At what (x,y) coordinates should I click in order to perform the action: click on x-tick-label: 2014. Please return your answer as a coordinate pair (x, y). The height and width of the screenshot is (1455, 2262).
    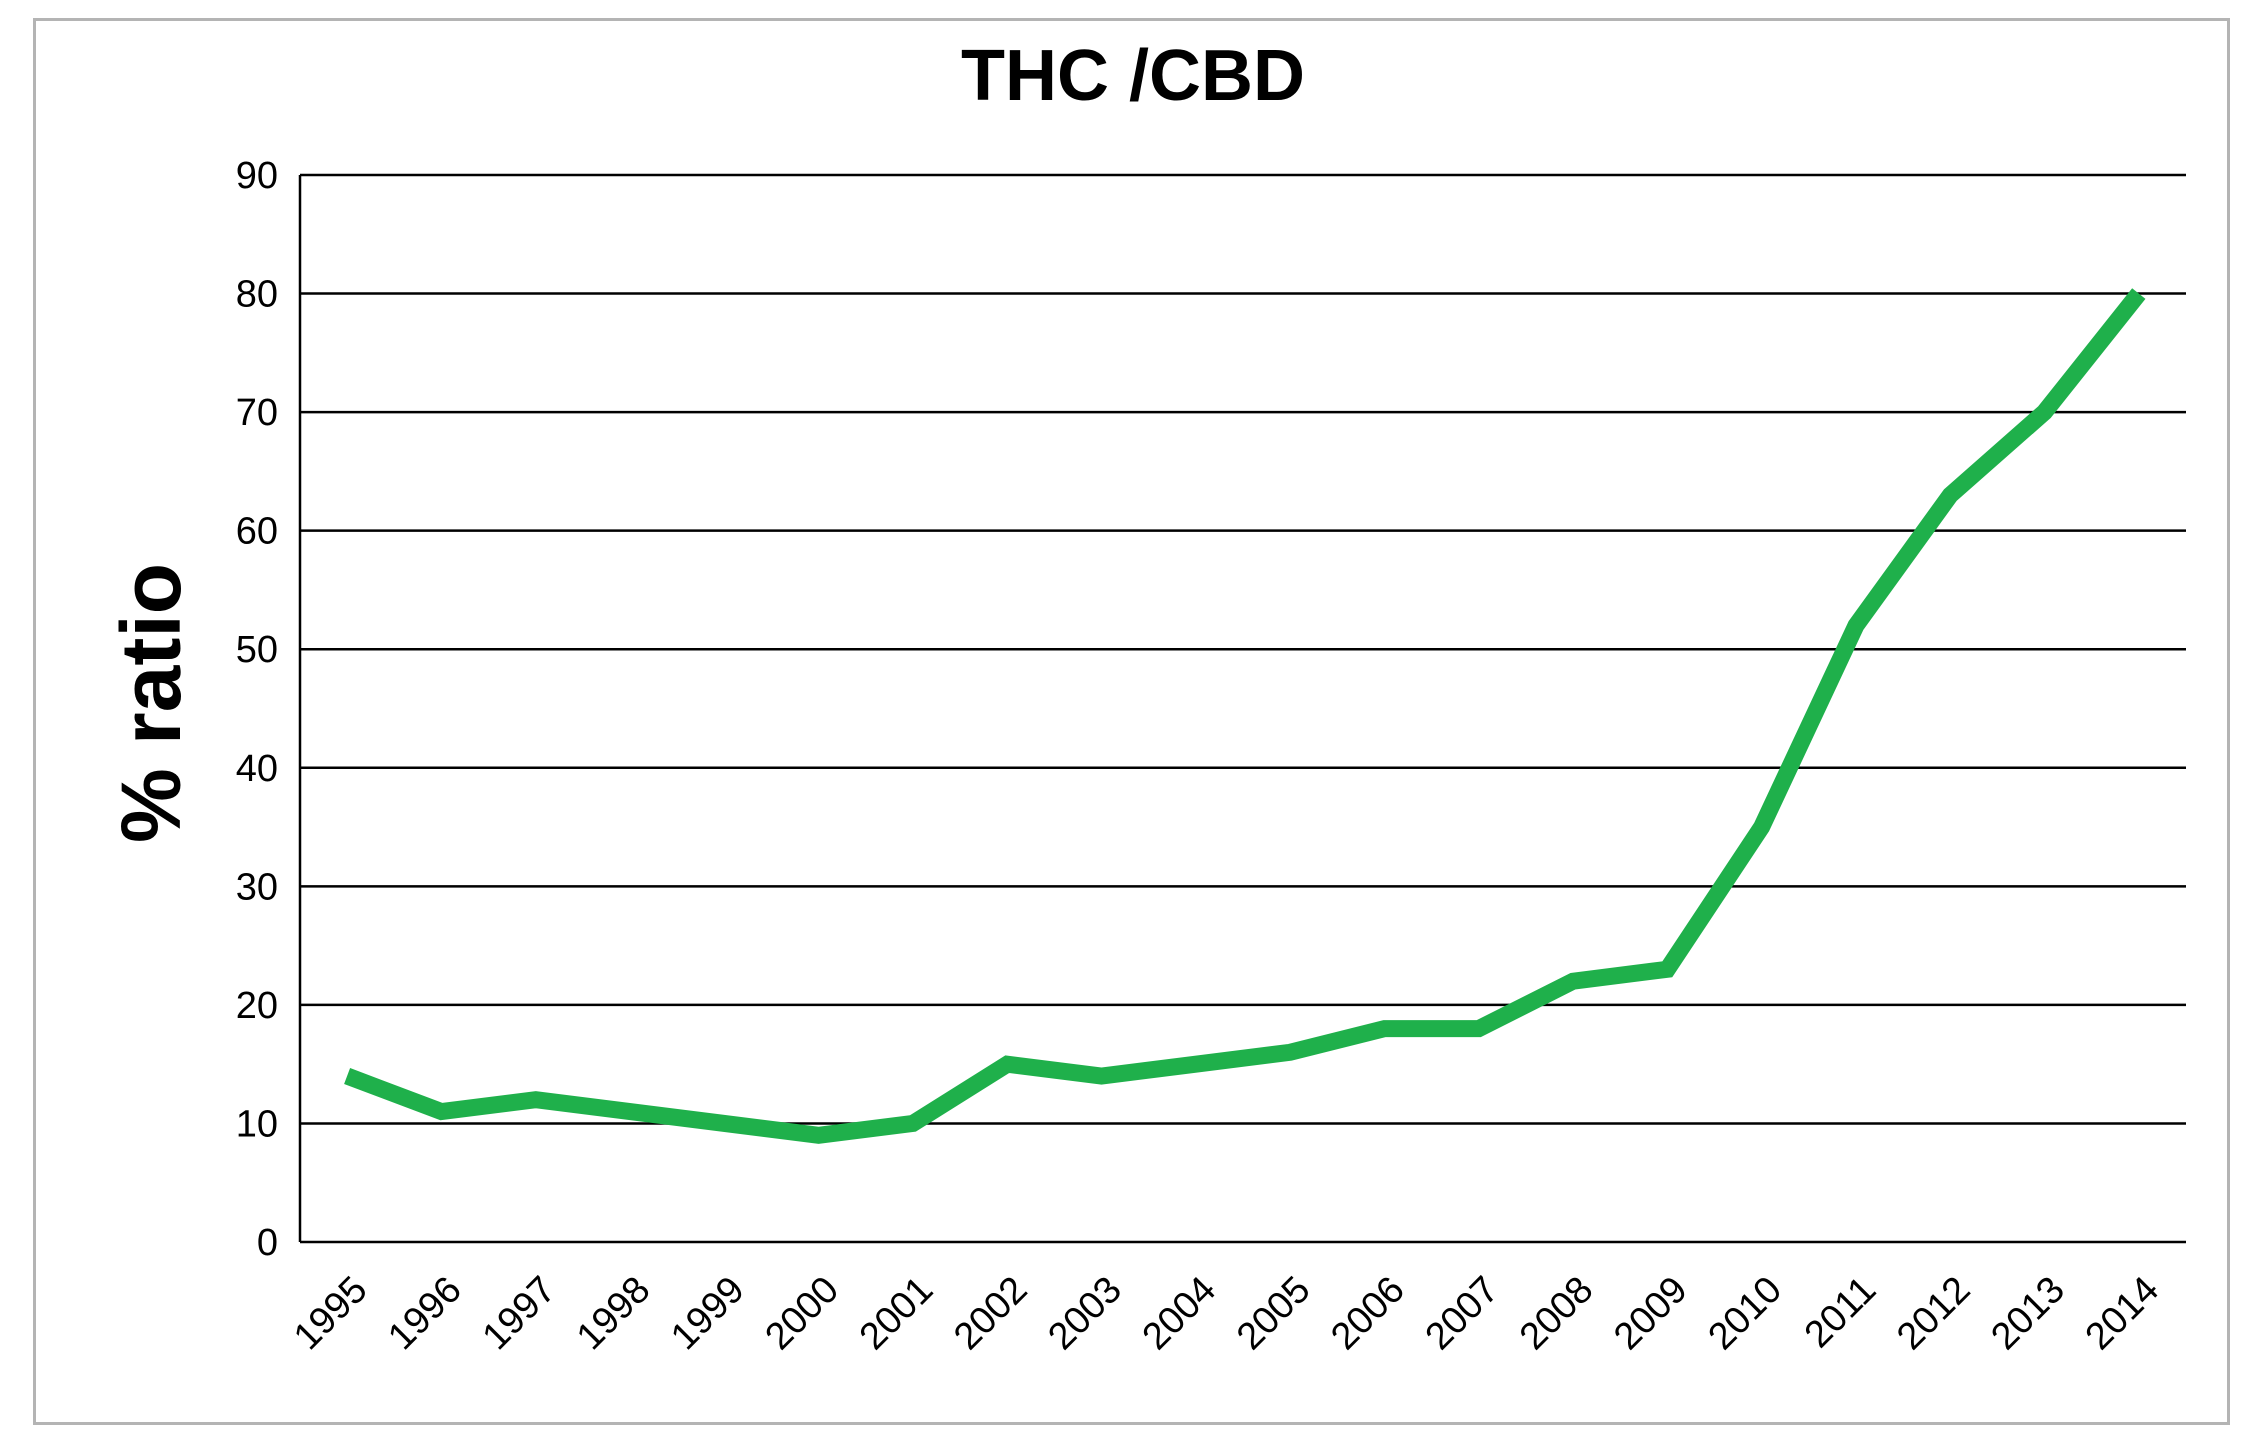
    Looking at the image, I should click on (2122, 1313).